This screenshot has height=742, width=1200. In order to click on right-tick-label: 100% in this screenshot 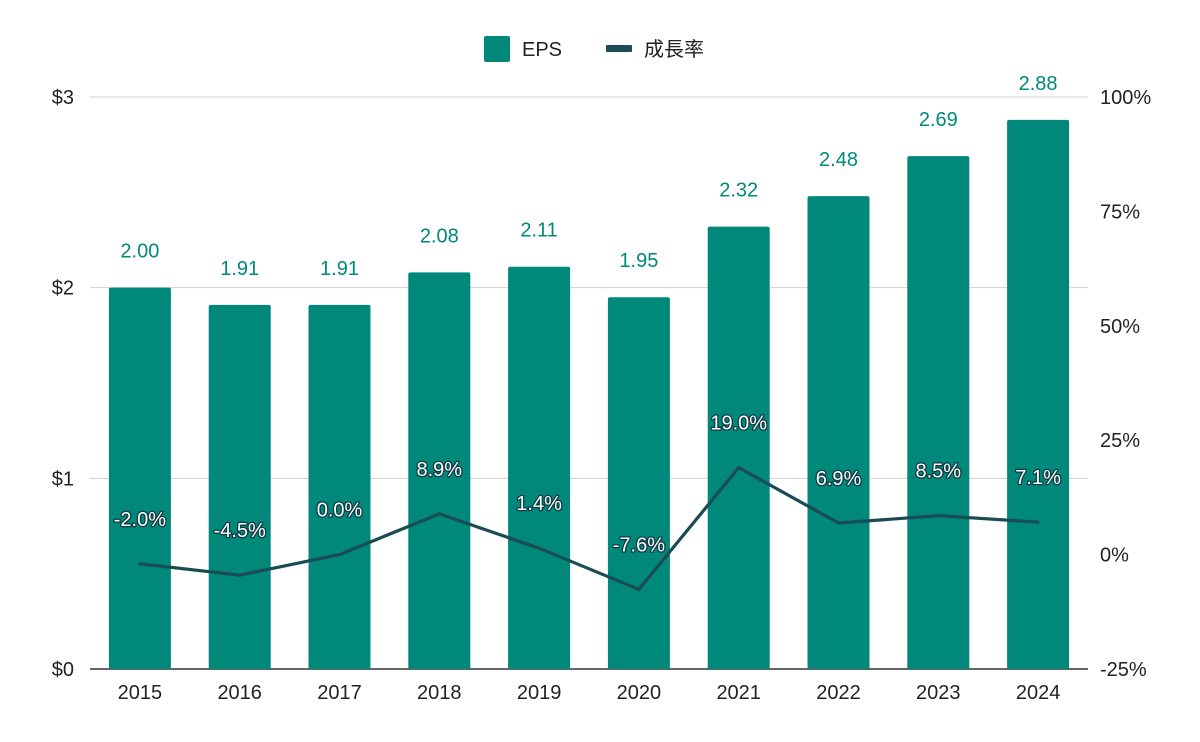, I will do `click(1125, 98)`.